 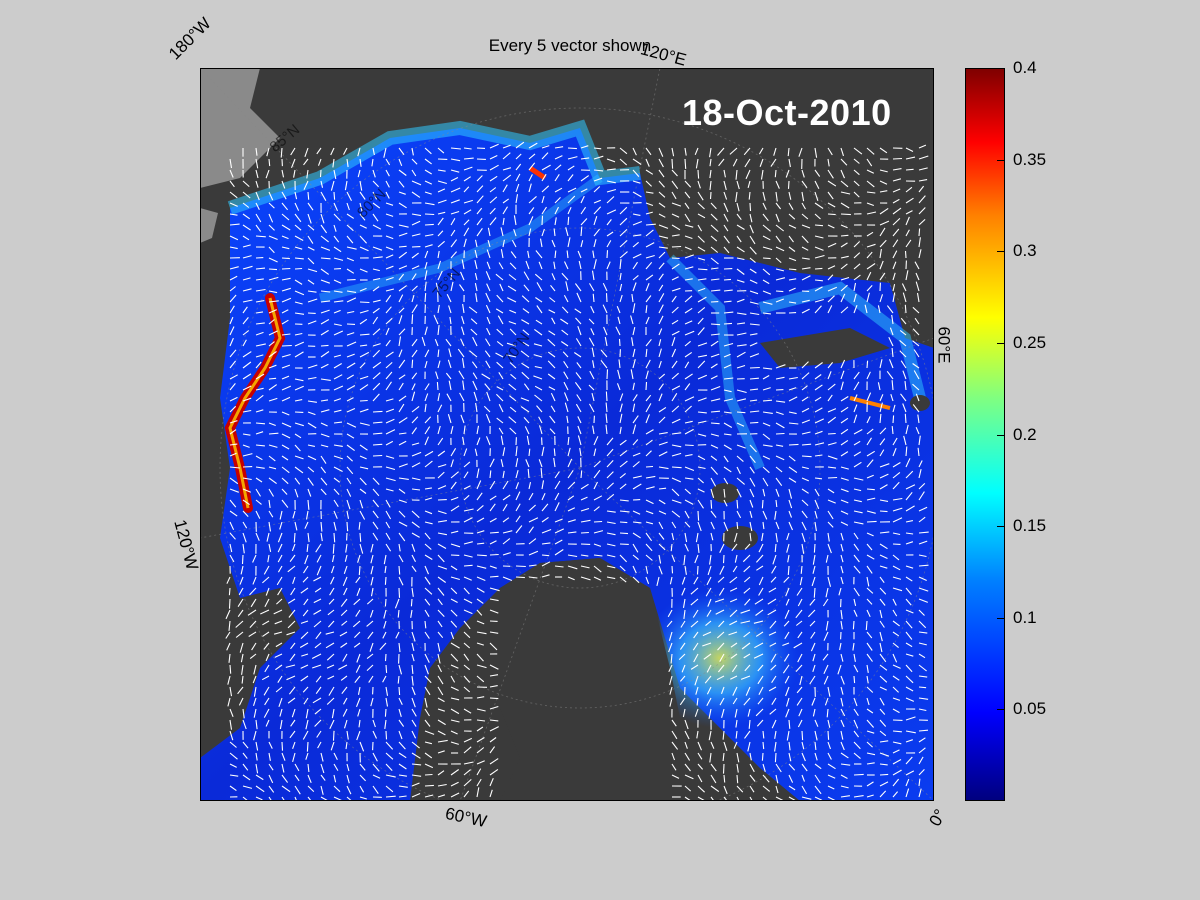 What do you see at coordinates (1030, 526) in the screenshot?
I see `colorbar-tick-label: 0.15` at bounding box center [1030, 526].